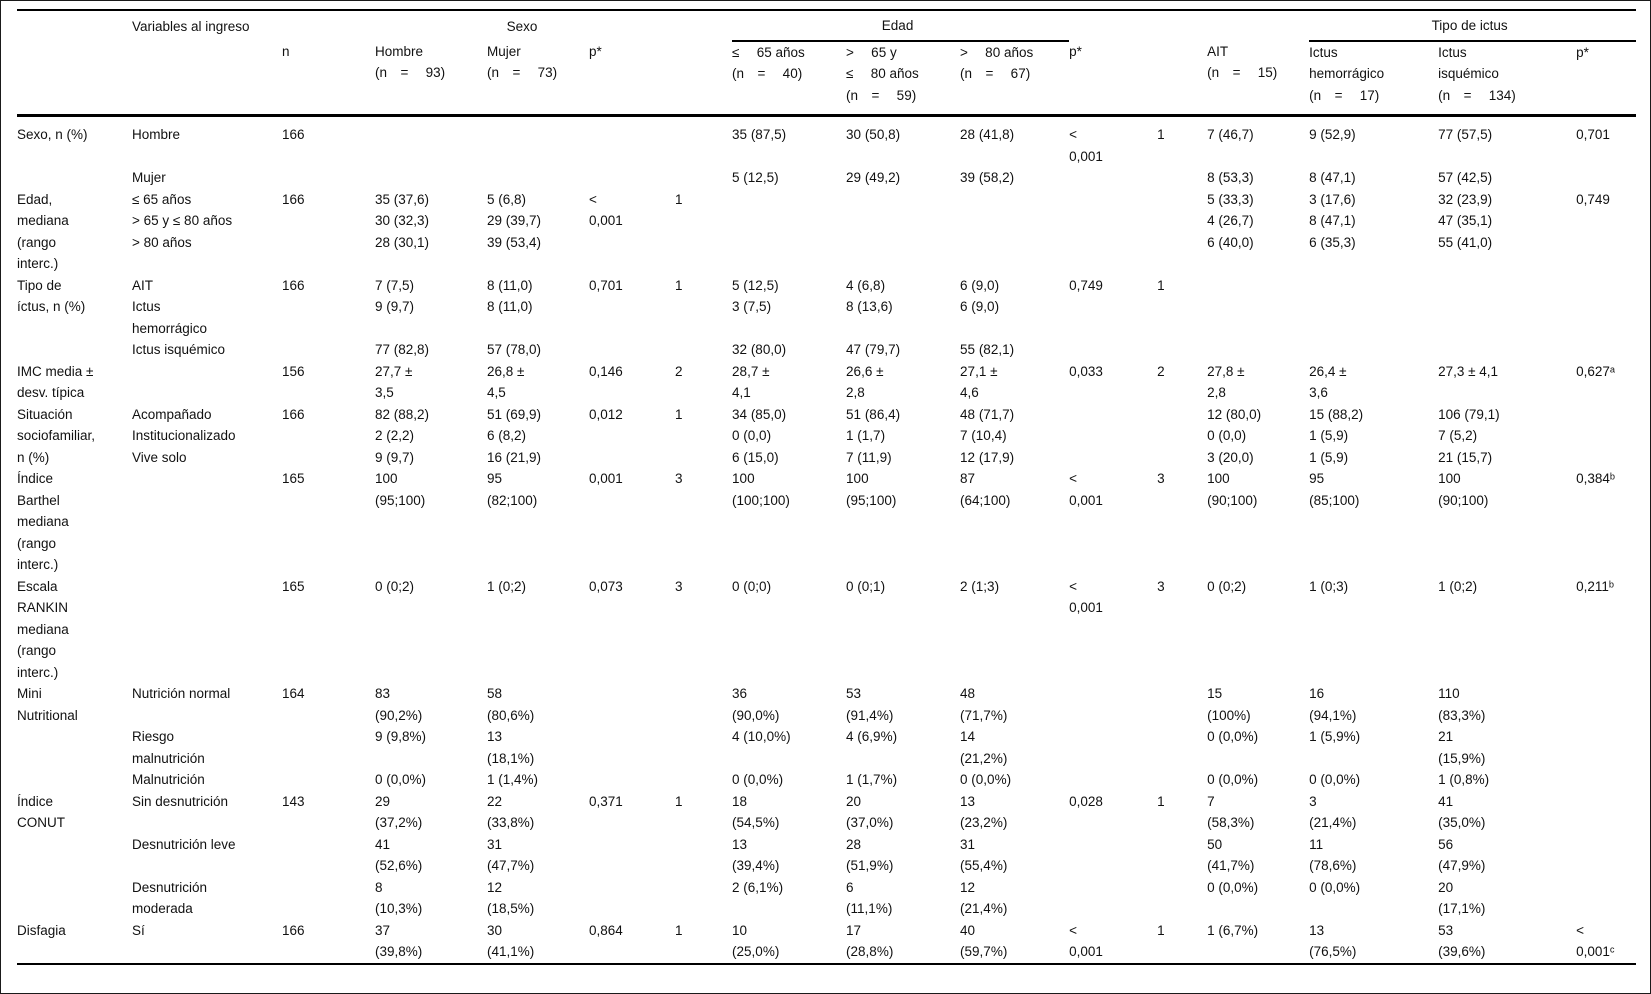 This screenshot has width=1651, height=994. I want to click on cell-e65-80: 51 (86,4) 1 (1,7) 7 (11,9), so click(873, 435).